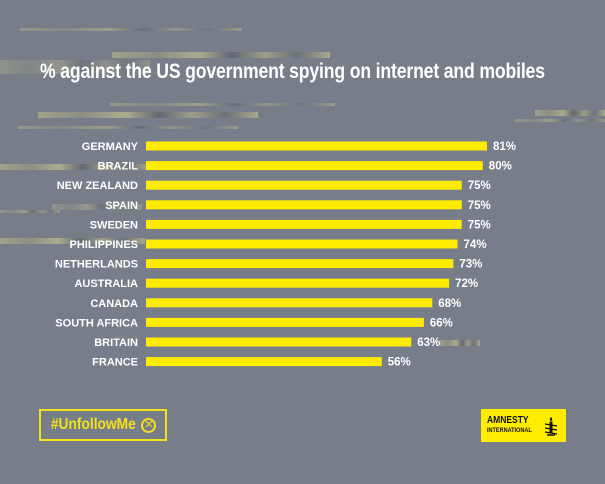  What do you see at coordinates (470, 265) in the screenshot?
I see `data-label: 73%` at bounding box center [470, 265].